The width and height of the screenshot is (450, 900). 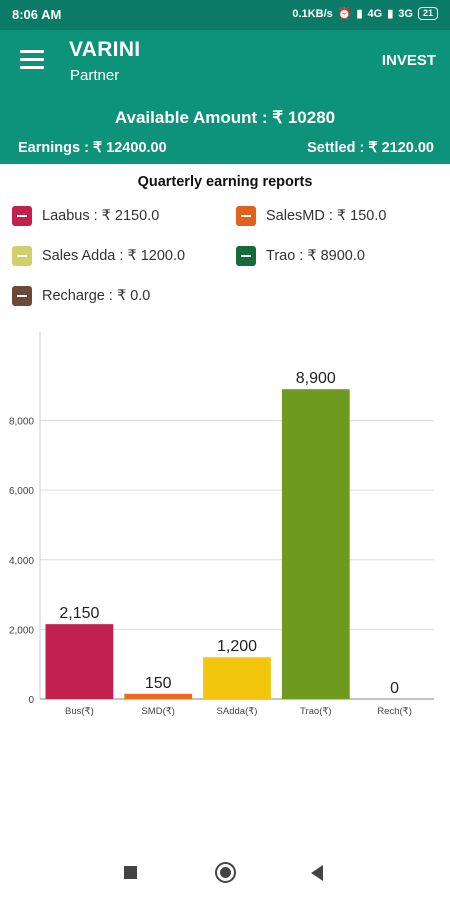 I want to click on app-bar: VARINI Partner INVEST, so click(x=225, y=62).